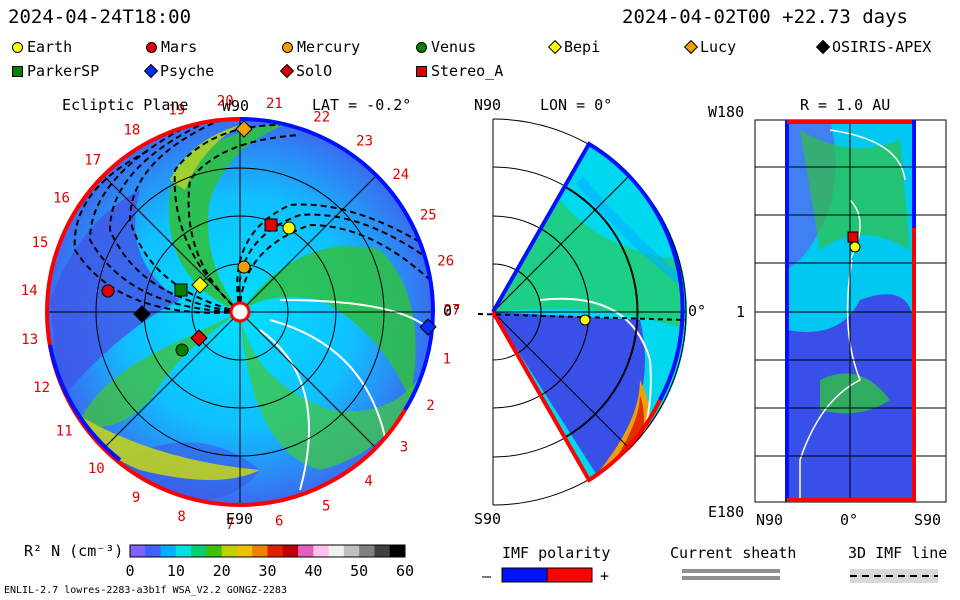 This screenshot has width=960, height=600. Describe the element at coordinates (445, 262) in the screenshot. I see `carrington-number: 26` at that location.